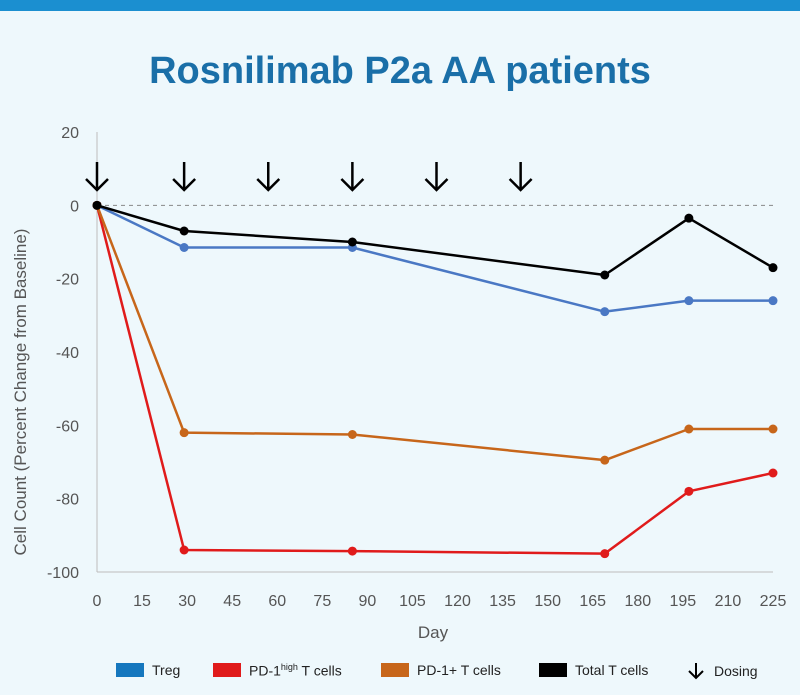  Describe the element at coordinates (683, 601) in the screenshot. I see `x-tick-label: 195` at that location.